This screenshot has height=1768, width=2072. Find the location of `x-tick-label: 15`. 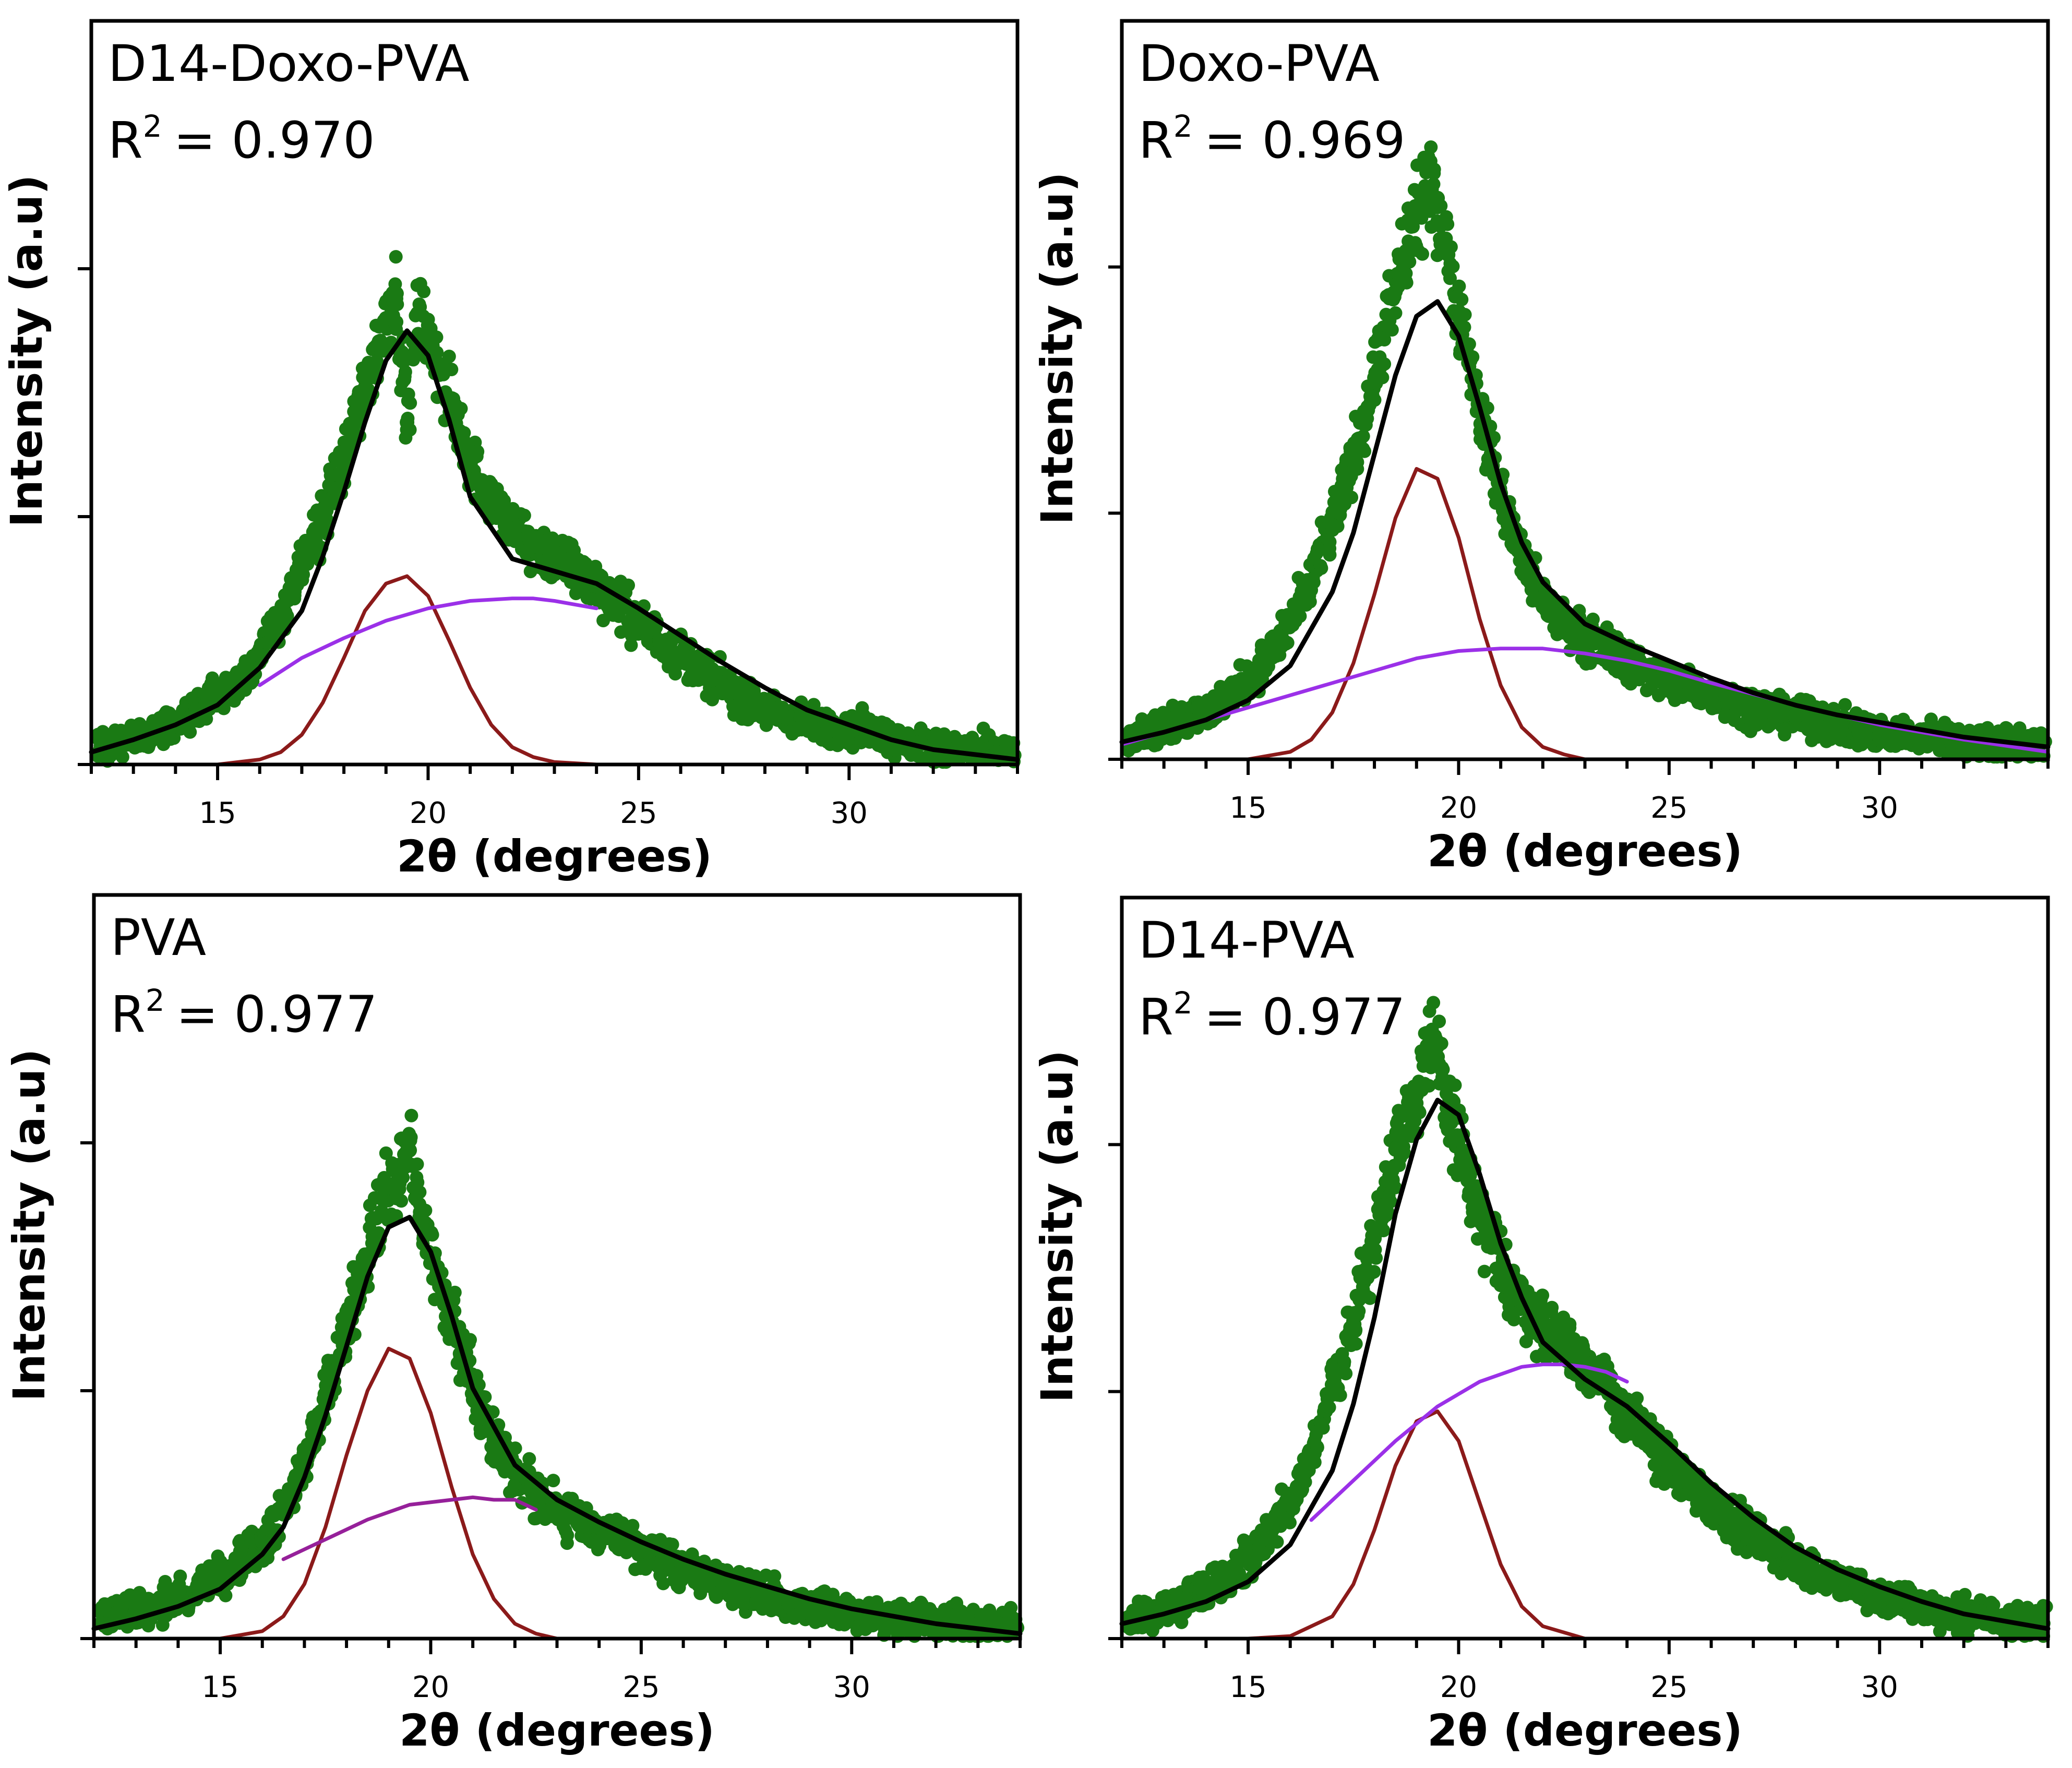

x-tick-label: 15 is located at coordinates (217, 813).